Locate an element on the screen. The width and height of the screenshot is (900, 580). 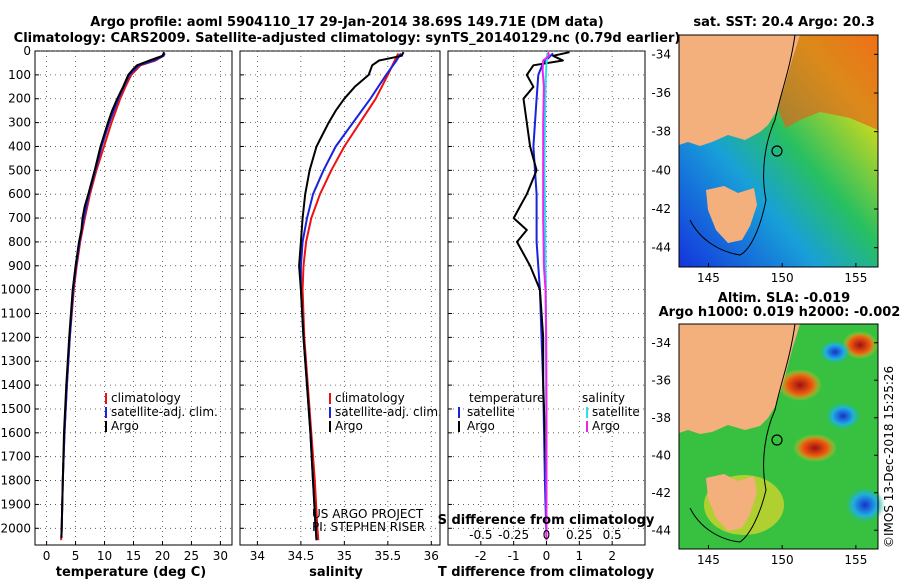
sla-mainland is located at coordinates (739, 379).